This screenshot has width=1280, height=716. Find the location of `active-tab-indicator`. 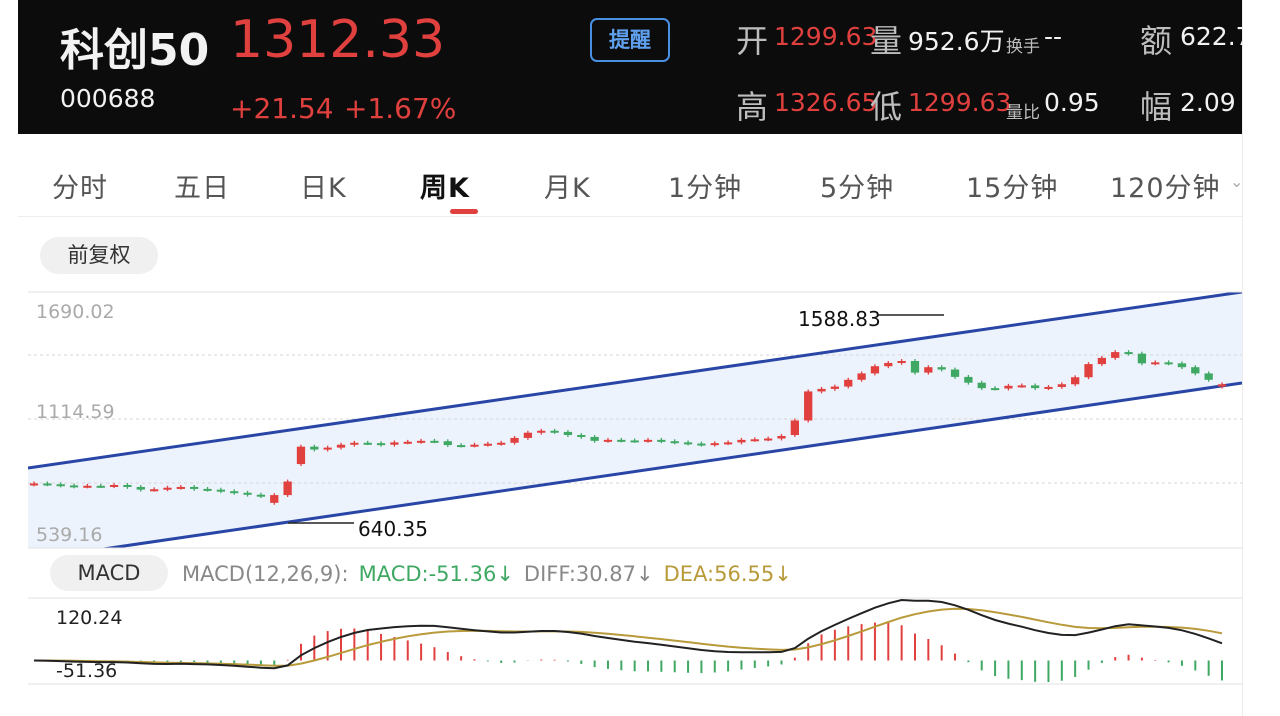

active-tab-indicator is located at coordinates (464, 211).